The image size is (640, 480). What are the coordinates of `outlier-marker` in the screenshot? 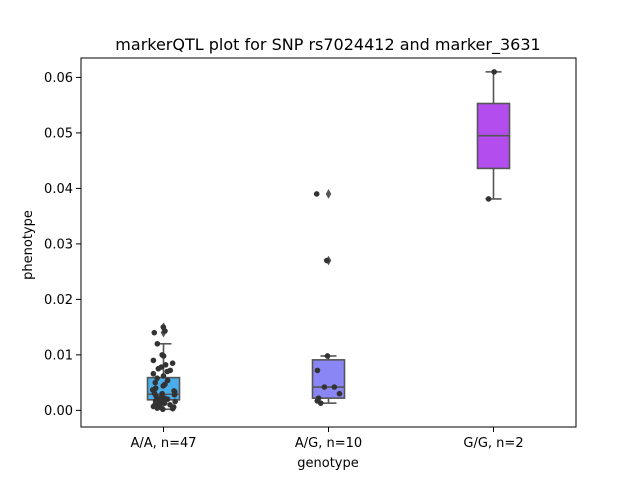 It's located at (328, 194).